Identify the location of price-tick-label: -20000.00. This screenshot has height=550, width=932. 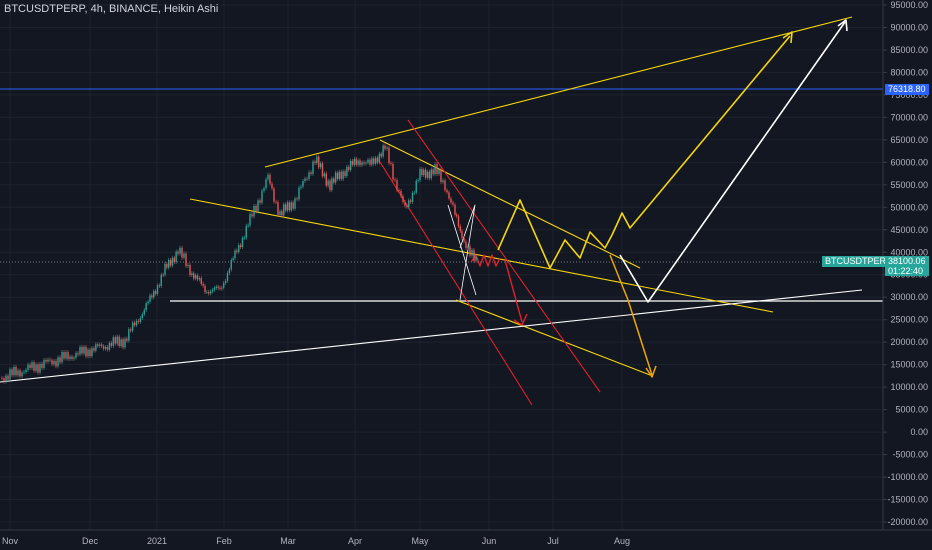
(907, 522).